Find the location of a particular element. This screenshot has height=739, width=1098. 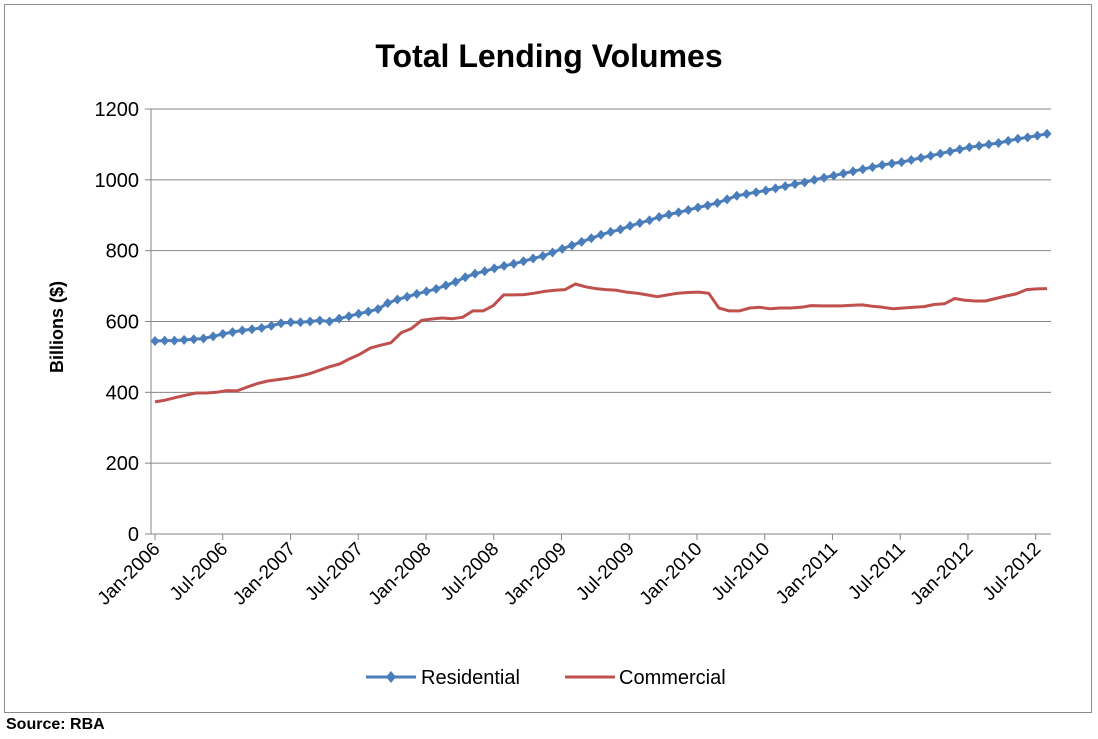

legend-marker-residential is located at coordinates (391, 677).